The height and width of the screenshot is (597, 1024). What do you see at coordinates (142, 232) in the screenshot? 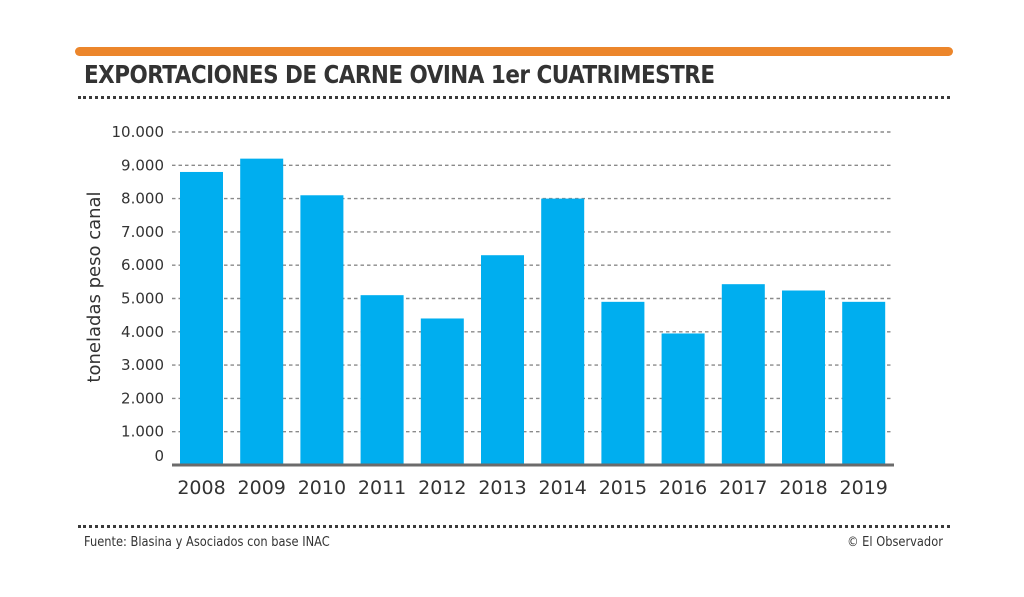
I see `y-tick-label: 7.000` at bounding box center [142, 232].